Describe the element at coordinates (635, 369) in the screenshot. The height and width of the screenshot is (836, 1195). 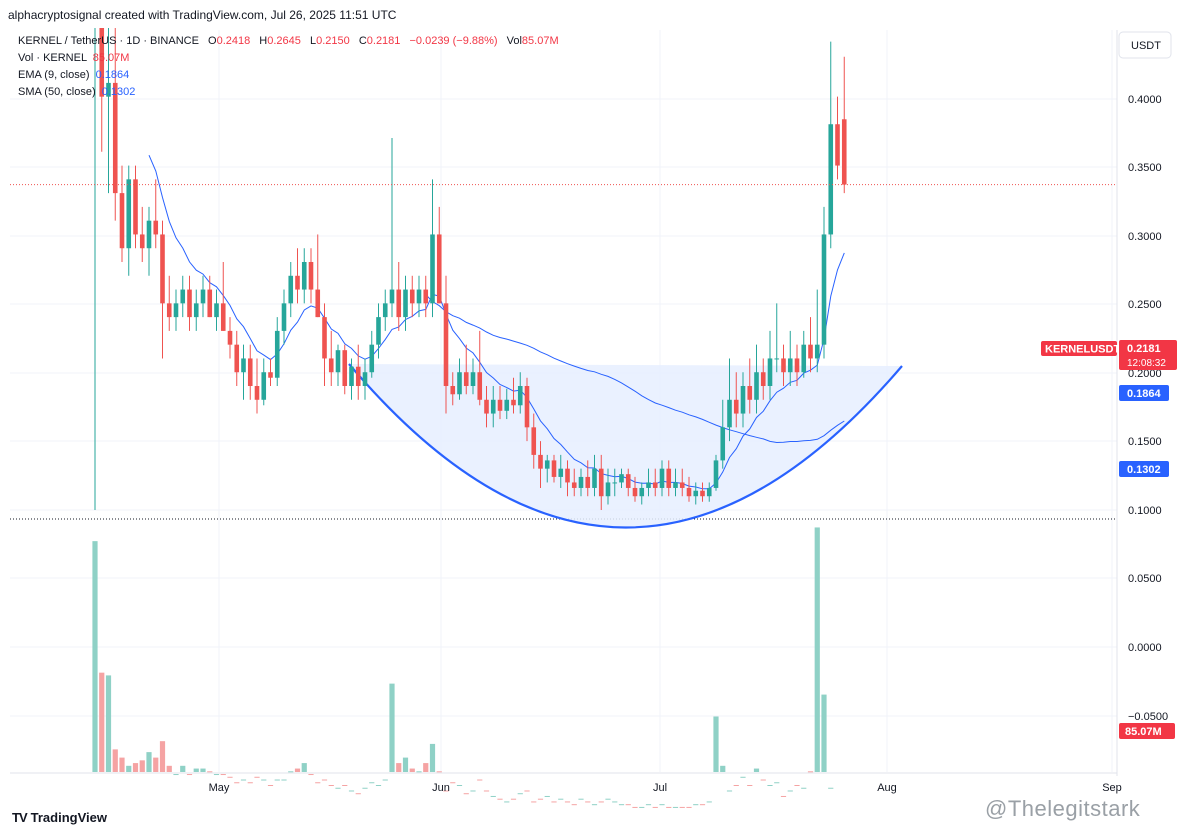
I see `sma-50-line` at that location.